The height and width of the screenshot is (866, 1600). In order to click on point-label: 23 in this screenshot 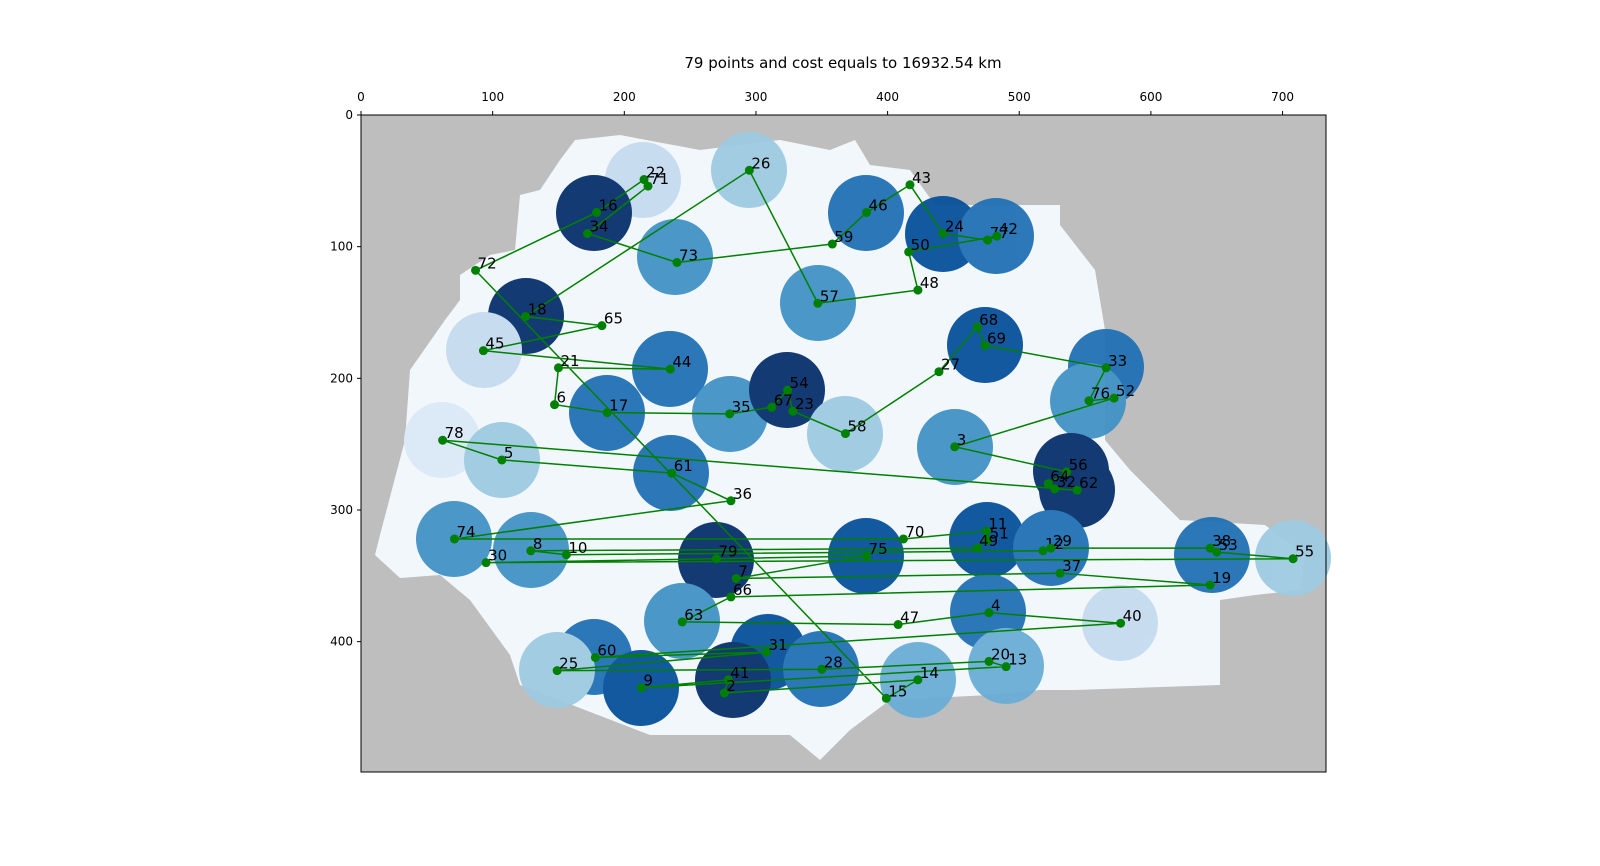, I will do `click(804, 404)`.